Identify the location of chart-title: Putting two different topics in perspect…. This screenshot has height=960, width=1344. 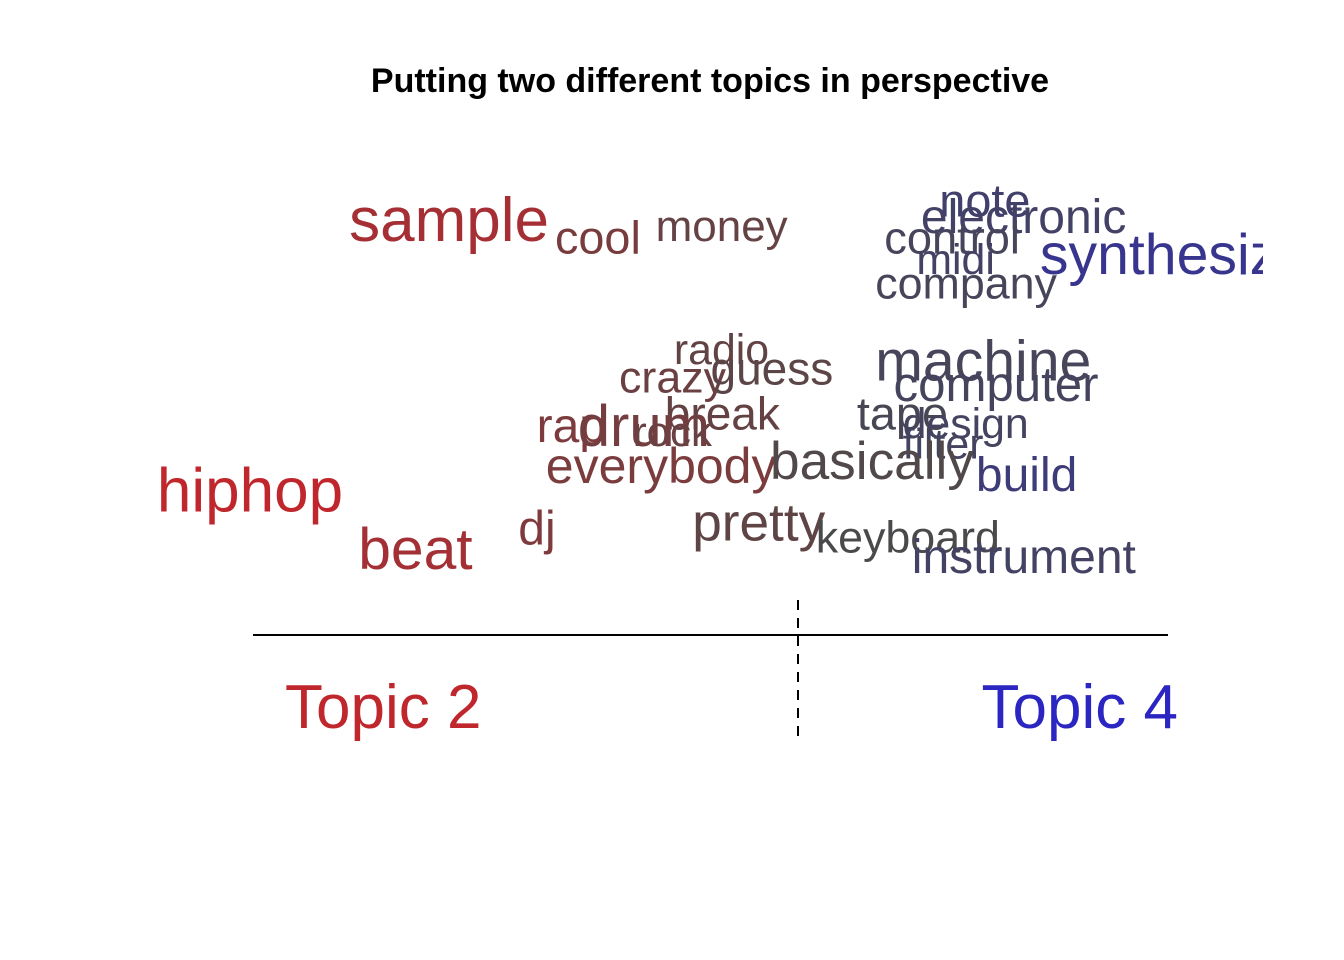
(710, 81).